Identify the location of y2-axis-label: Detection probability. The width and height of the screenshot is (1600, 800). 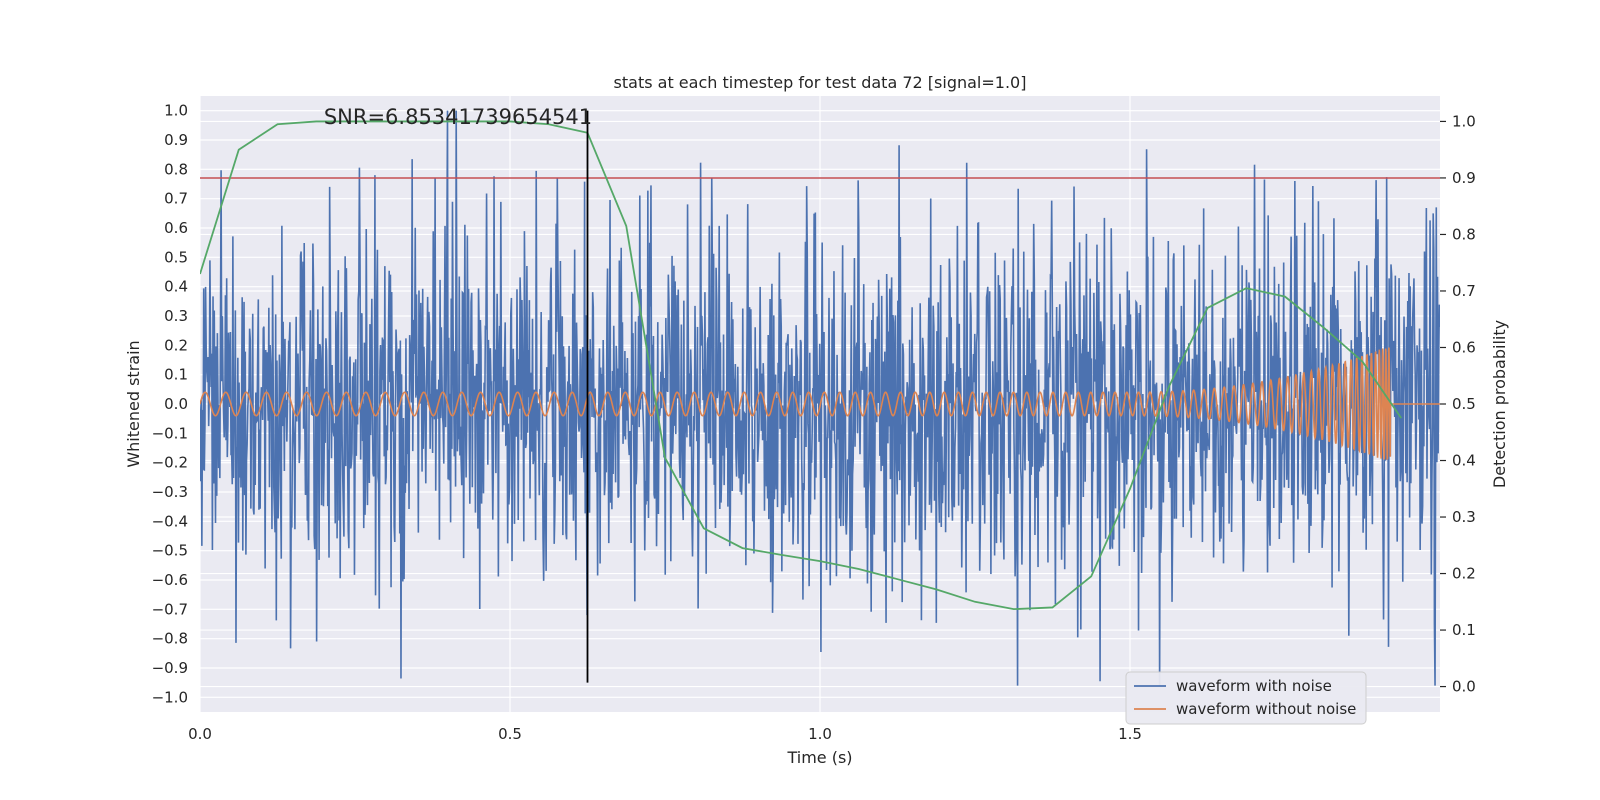
(1499, 404).